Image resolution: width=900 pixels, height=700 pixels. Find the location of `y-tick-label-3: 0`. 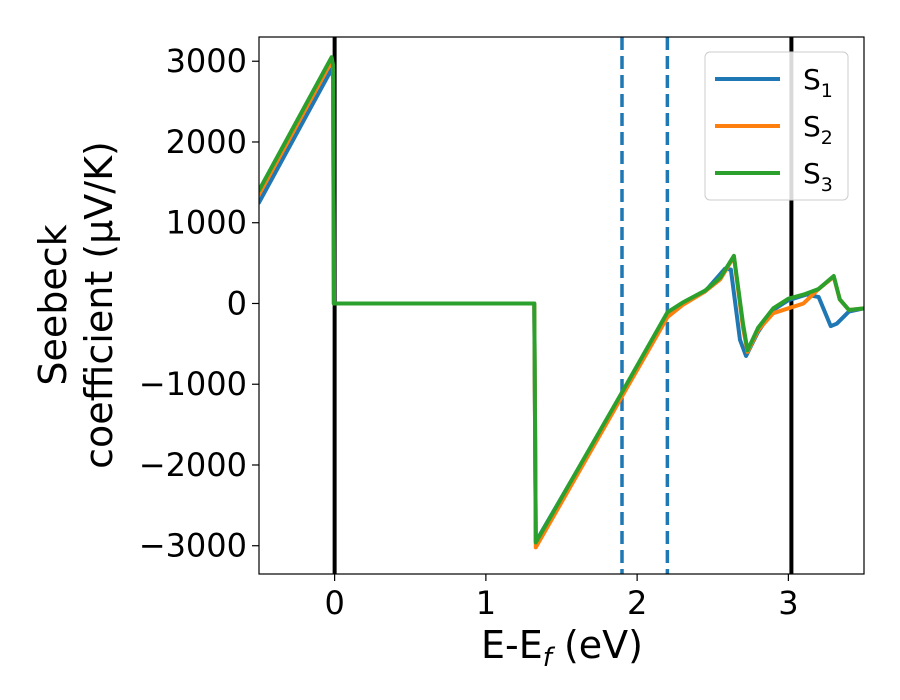

y-tick-label-3: 0 is located at coordinates (237, 303).